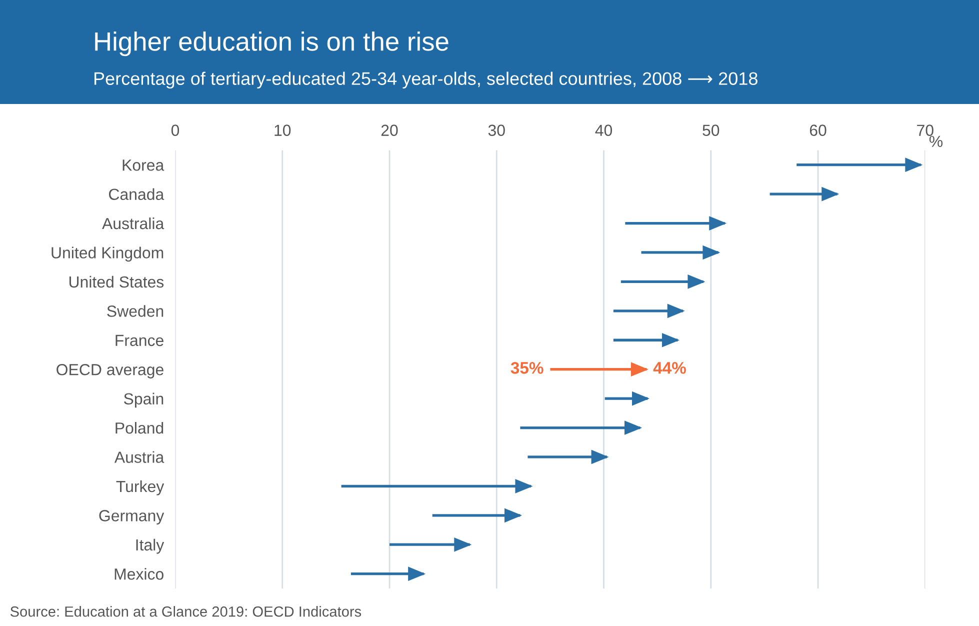 Image resolution: width=979 pixels, height=626 pixels. What do you see at coordinates (116, 282) in the screenshot?
I see `y-tick-label: United States` at bounding box center [116, 282].